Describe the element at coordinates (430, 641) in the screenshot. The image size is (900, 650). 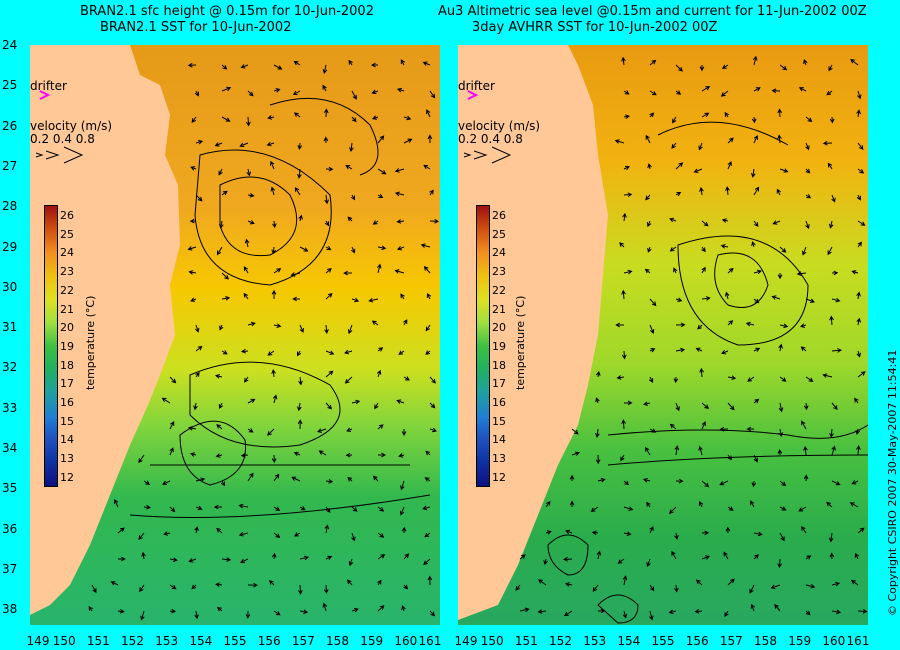
I see `lon-tick-label: 161` at that location.